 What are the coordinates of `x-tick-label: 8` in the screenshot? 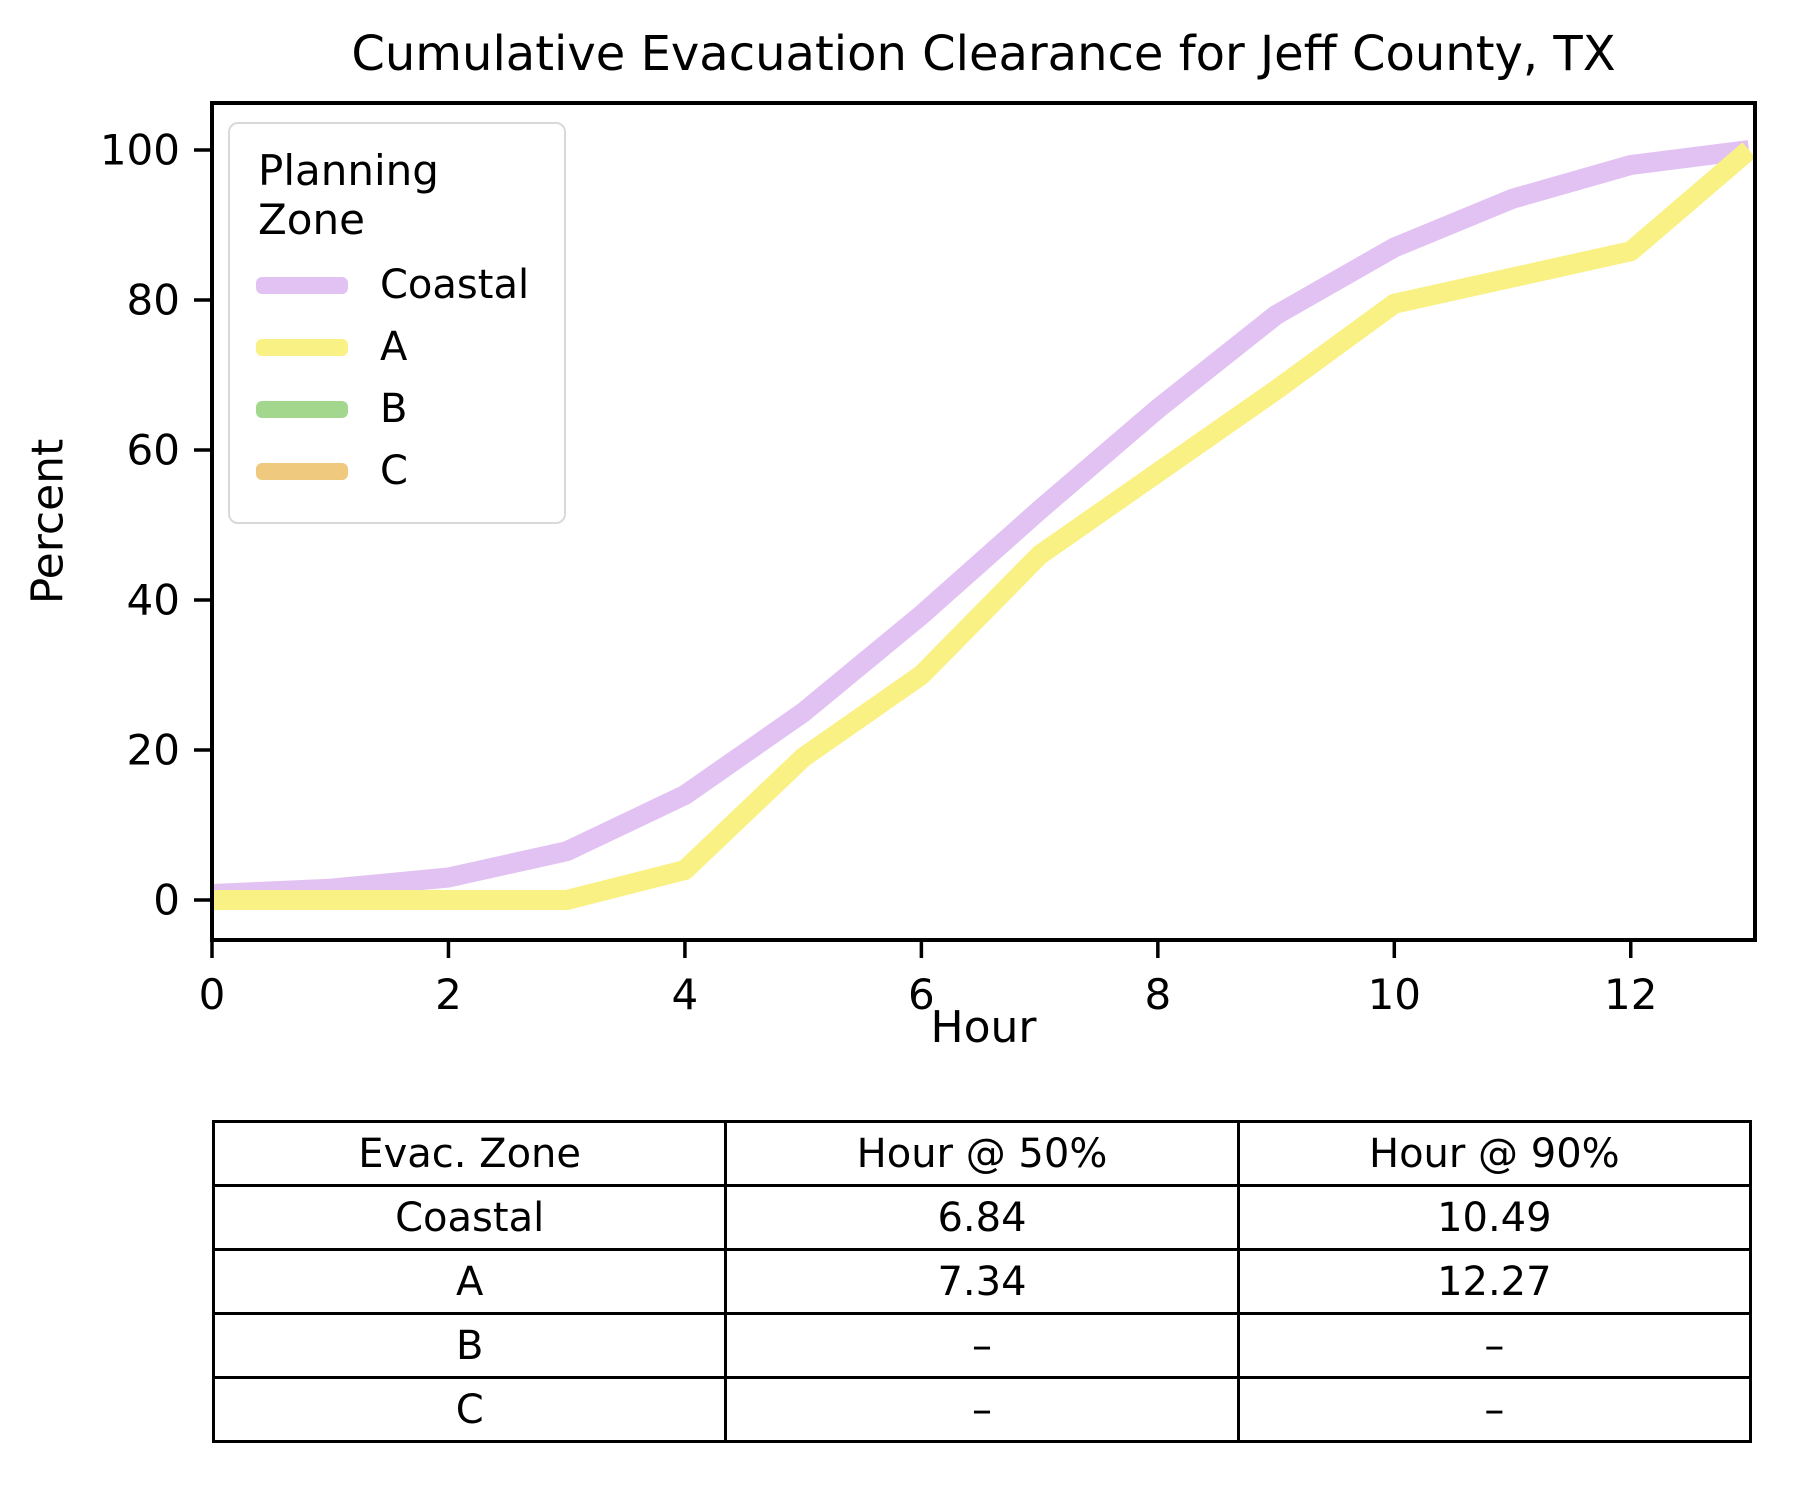 It's located at (1157, 994).